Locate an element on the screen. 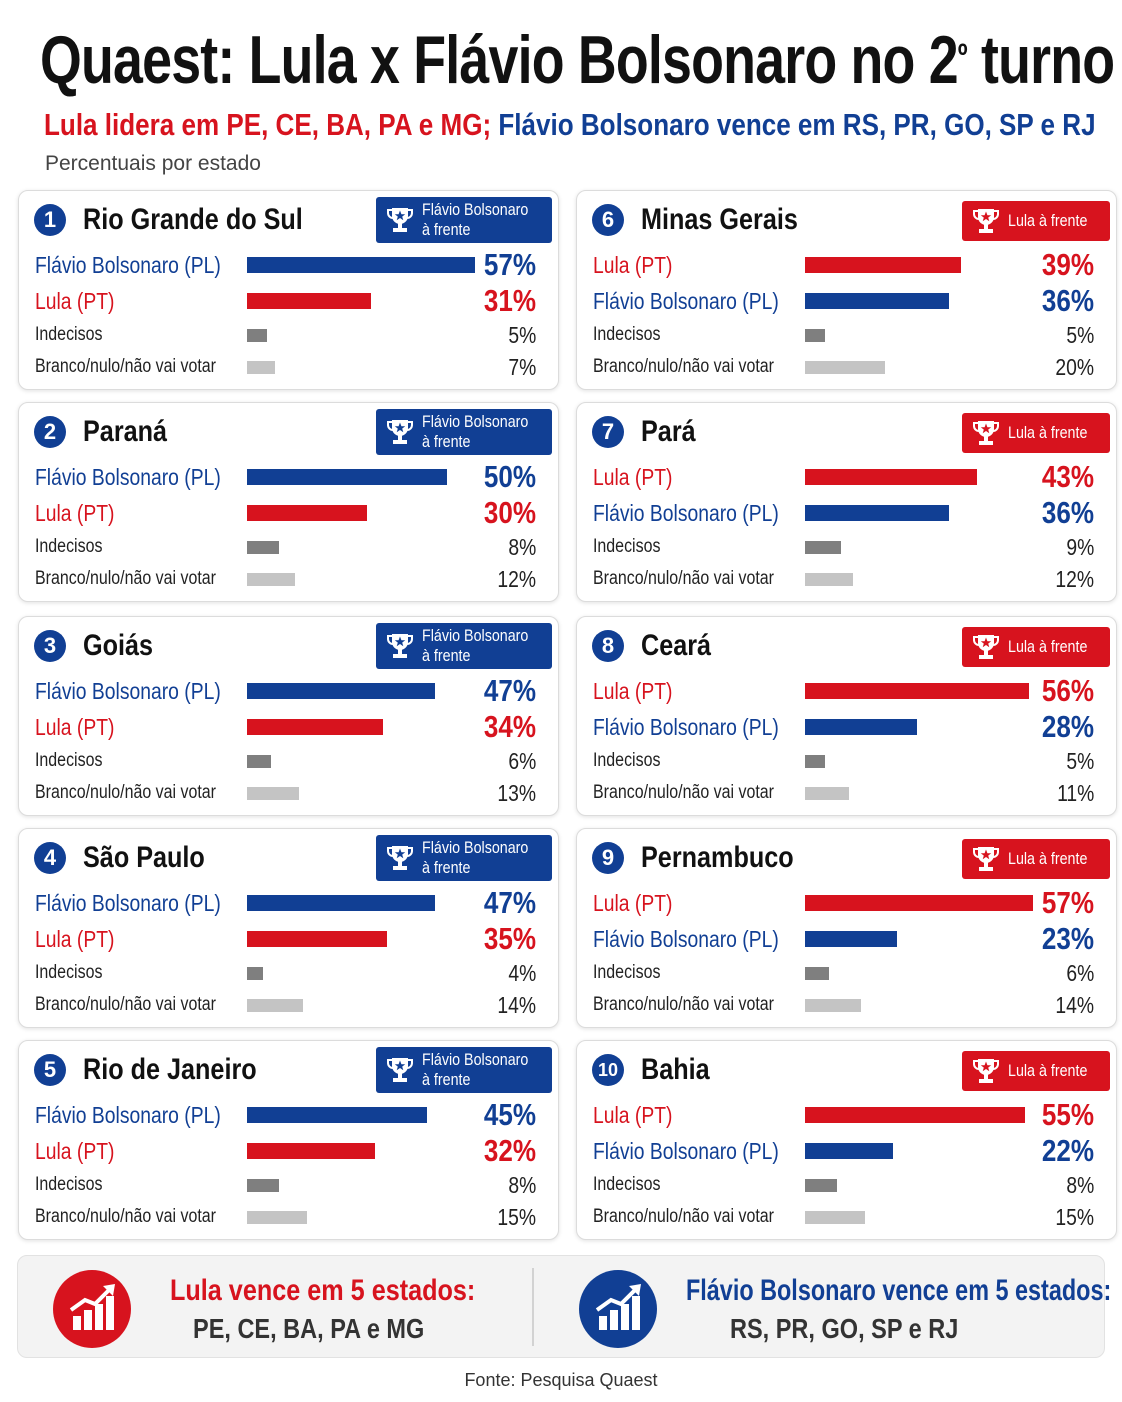  result-value: 4% is located at coordinates (522, 973).